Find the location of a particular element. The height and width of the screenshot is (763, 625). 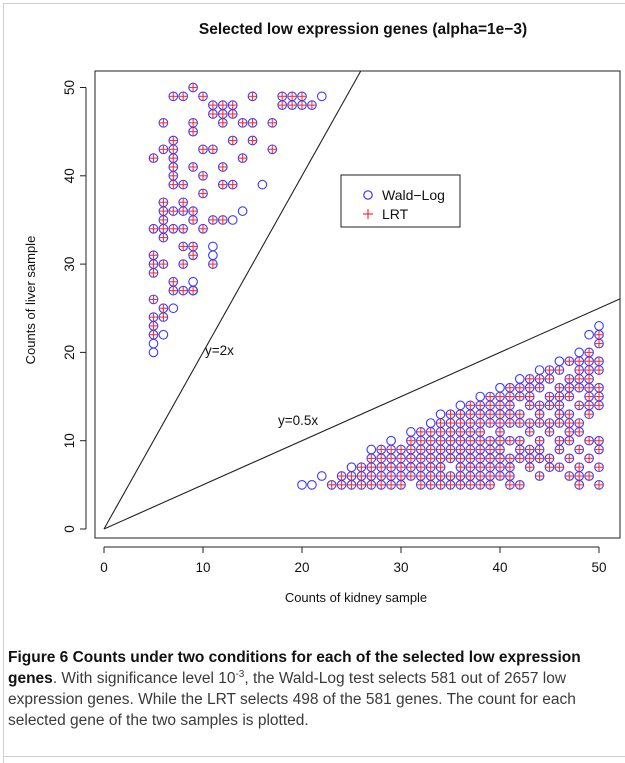

legend: Wald−Log LRT is located at coordinates (400, 201).